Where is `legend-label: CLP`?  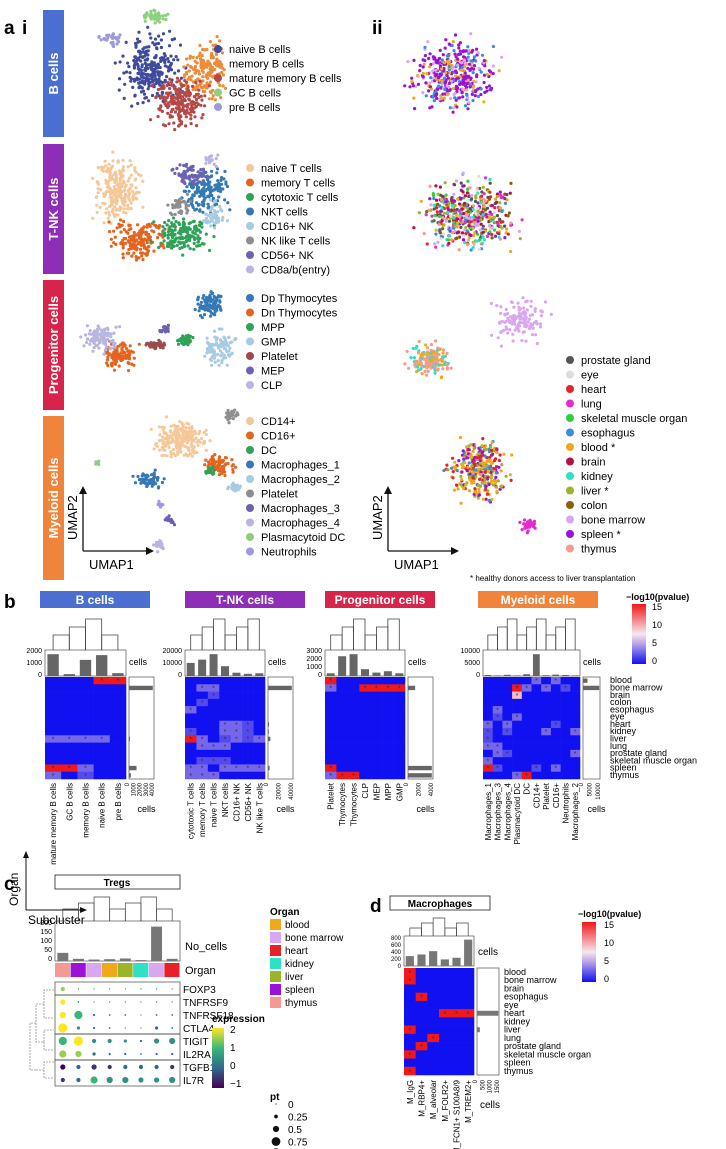
legend-label: CLP is located at coordinates (271, 386).